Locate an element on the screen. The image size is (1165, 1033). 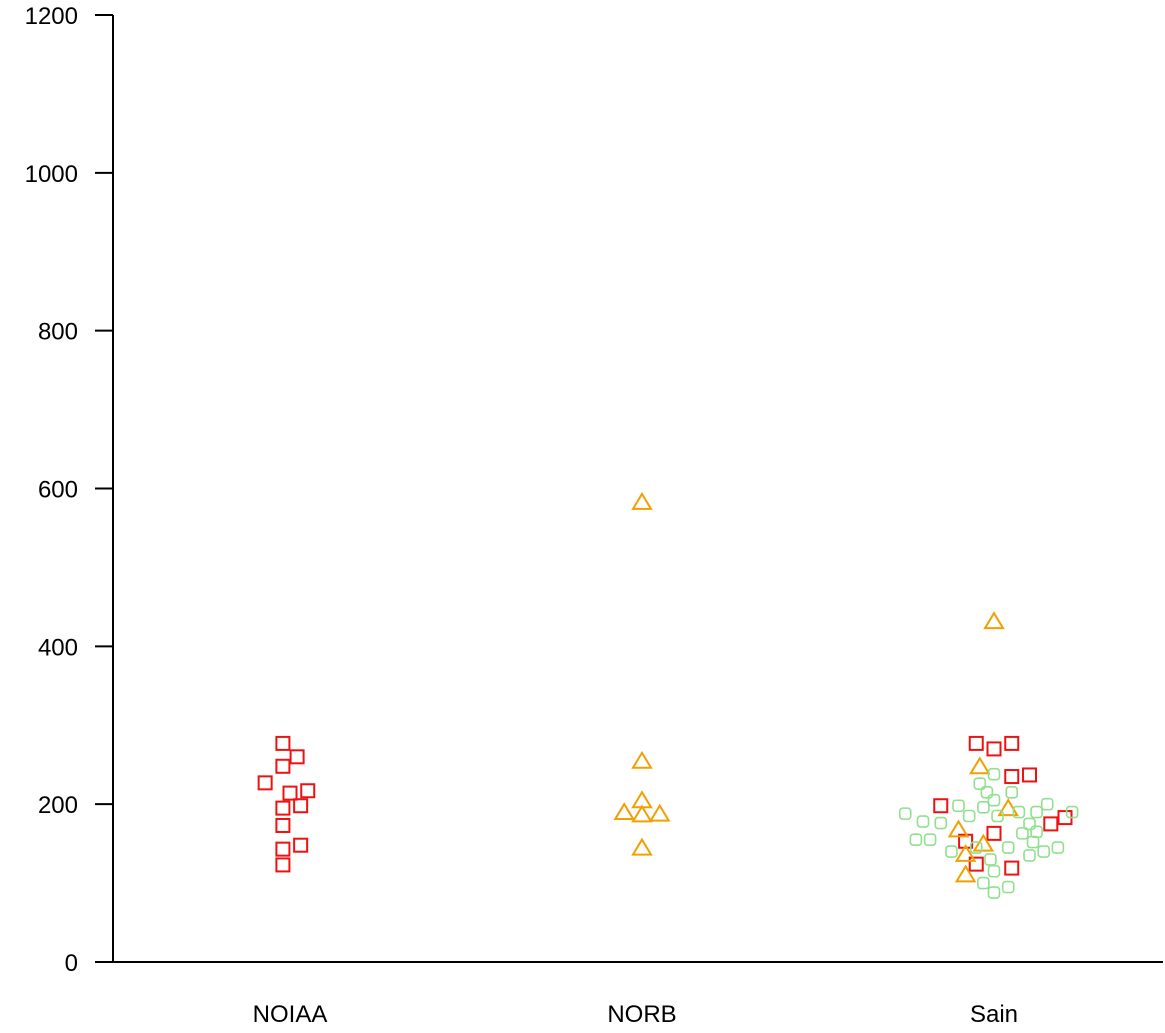
y-tick-label: 800 is located at coordinates (58, 332).